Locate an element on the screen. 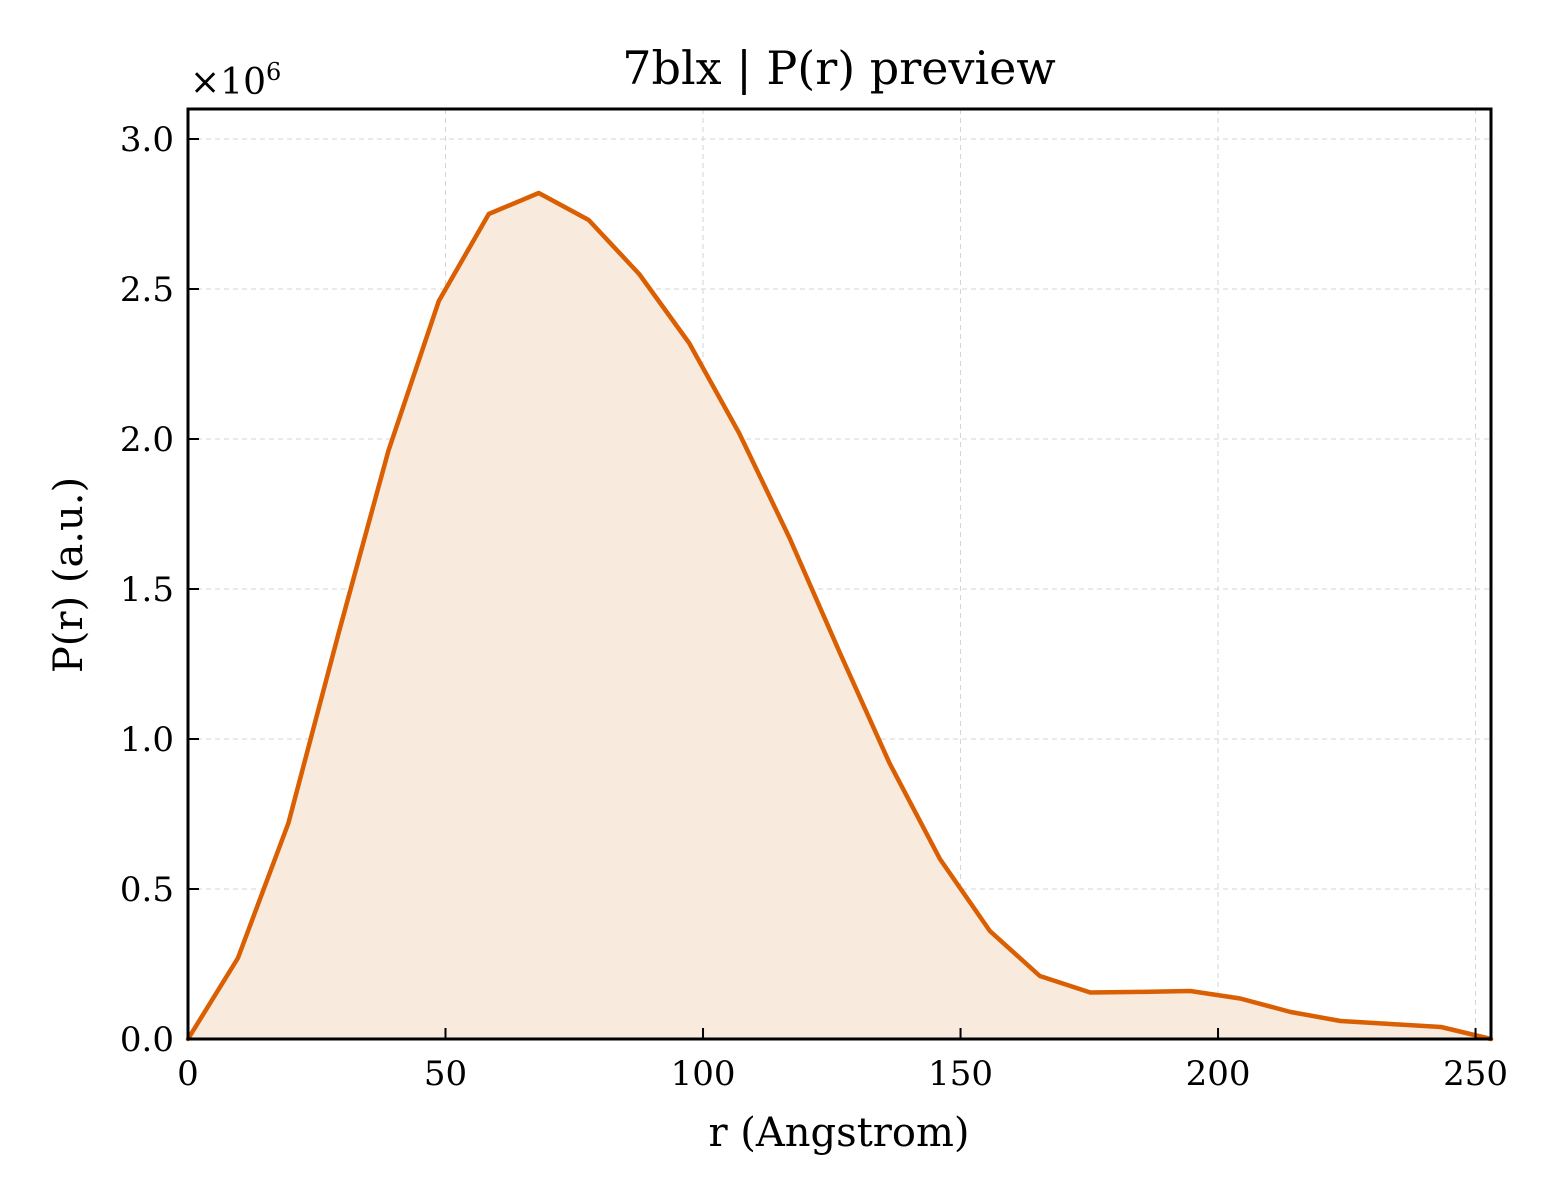 This screenshot has width=1560, height=1204. chart-title: 7blx | P(r) preview is located at coordinates (839, 68).